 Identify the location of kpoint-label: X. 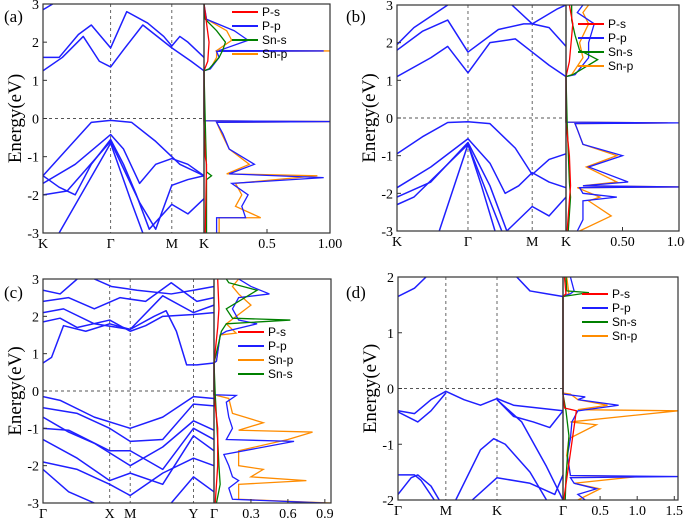
(110, 513).